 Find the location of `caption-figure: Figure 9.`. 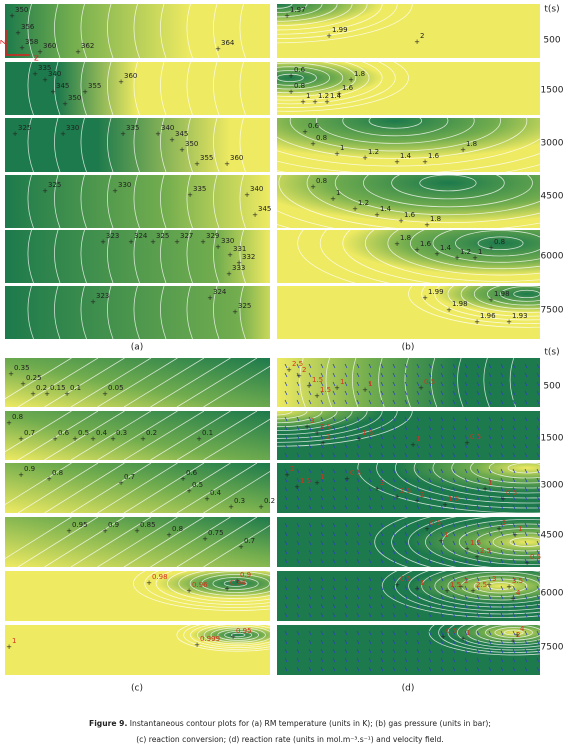

caption-figure: Figure 9. is located at coordinates (108, 723).